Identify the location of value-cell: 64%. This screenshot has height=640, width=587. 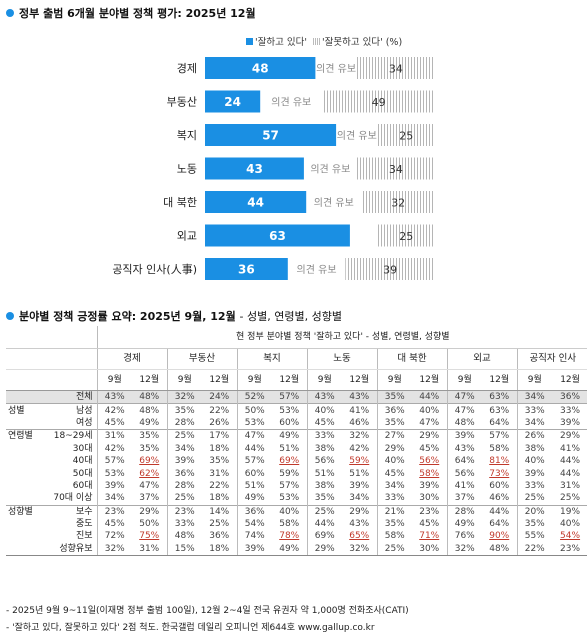
(499, 422).